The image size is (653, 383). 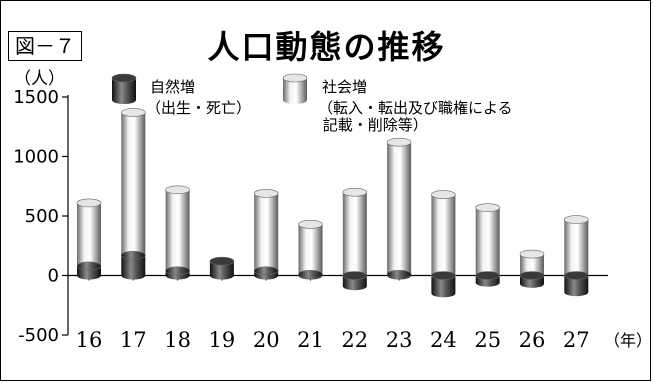 I want to click on legend-social-increase-label: 社会増, so click(x=345, y=87).